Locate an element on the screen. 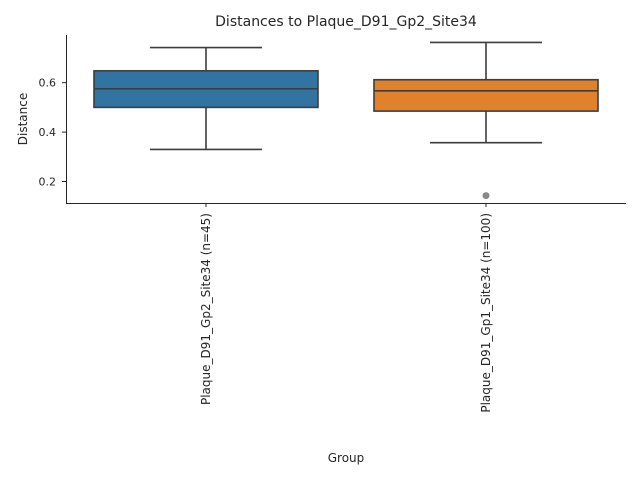 The height and width of the screenshot is (484, 640). outlier-point is located at coordinates (486, 195).